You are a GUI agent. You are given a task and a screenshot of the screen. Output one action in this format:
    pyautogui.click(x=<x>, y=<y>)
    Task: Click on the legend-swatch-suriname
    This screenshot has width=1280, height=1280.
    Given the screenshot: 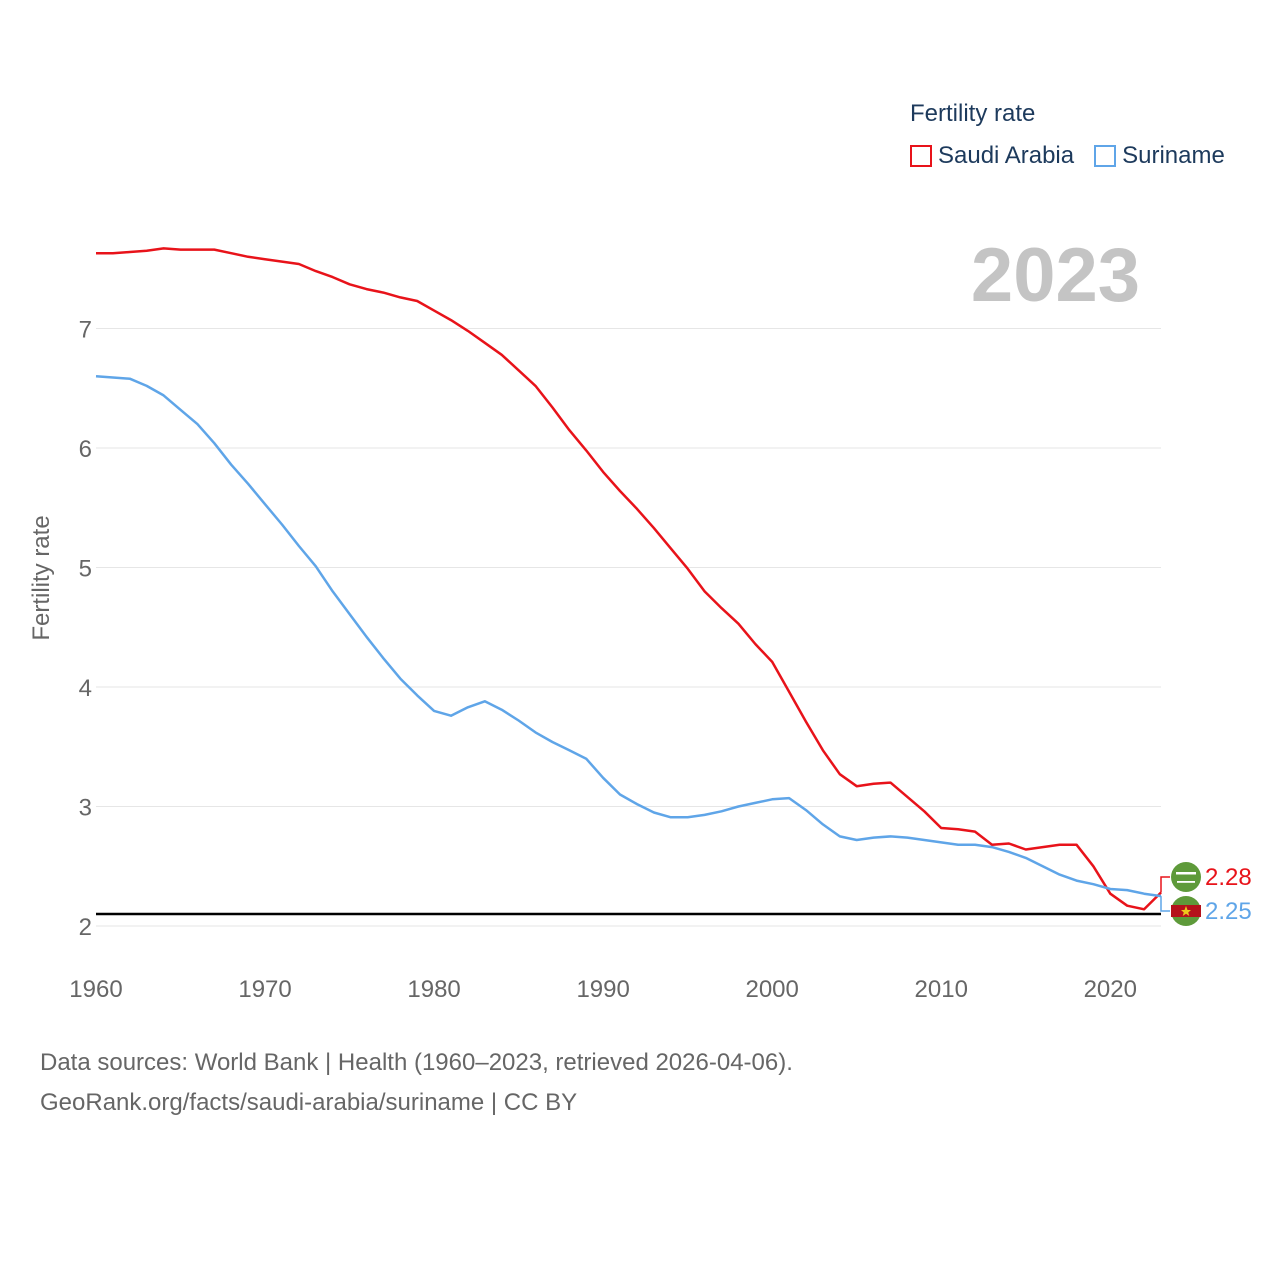 What is the action you would take?
    pyautogui.click(x=1105, y=156)
    